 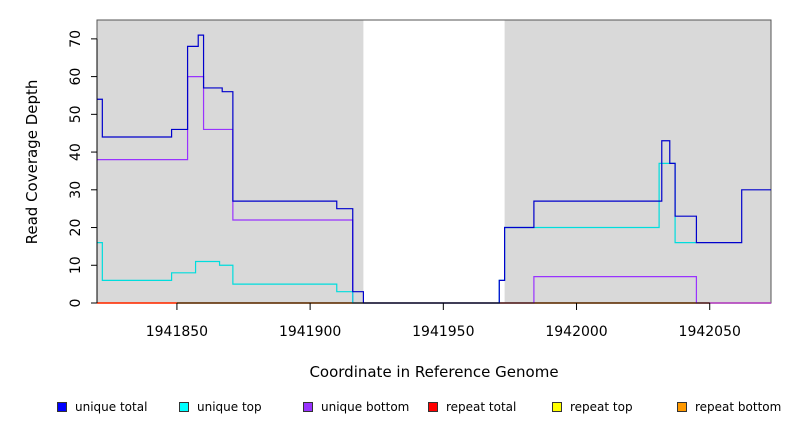 I want to click on y-tick-label: 30, so click(x=76, y=190).